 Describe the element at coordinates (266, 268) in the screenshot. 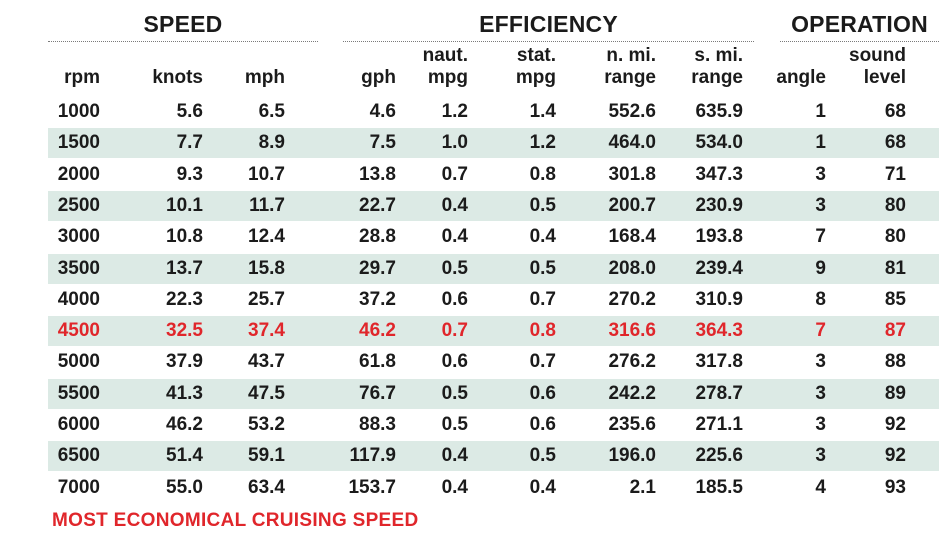

I see `cell-mph: 15.8` at that location.